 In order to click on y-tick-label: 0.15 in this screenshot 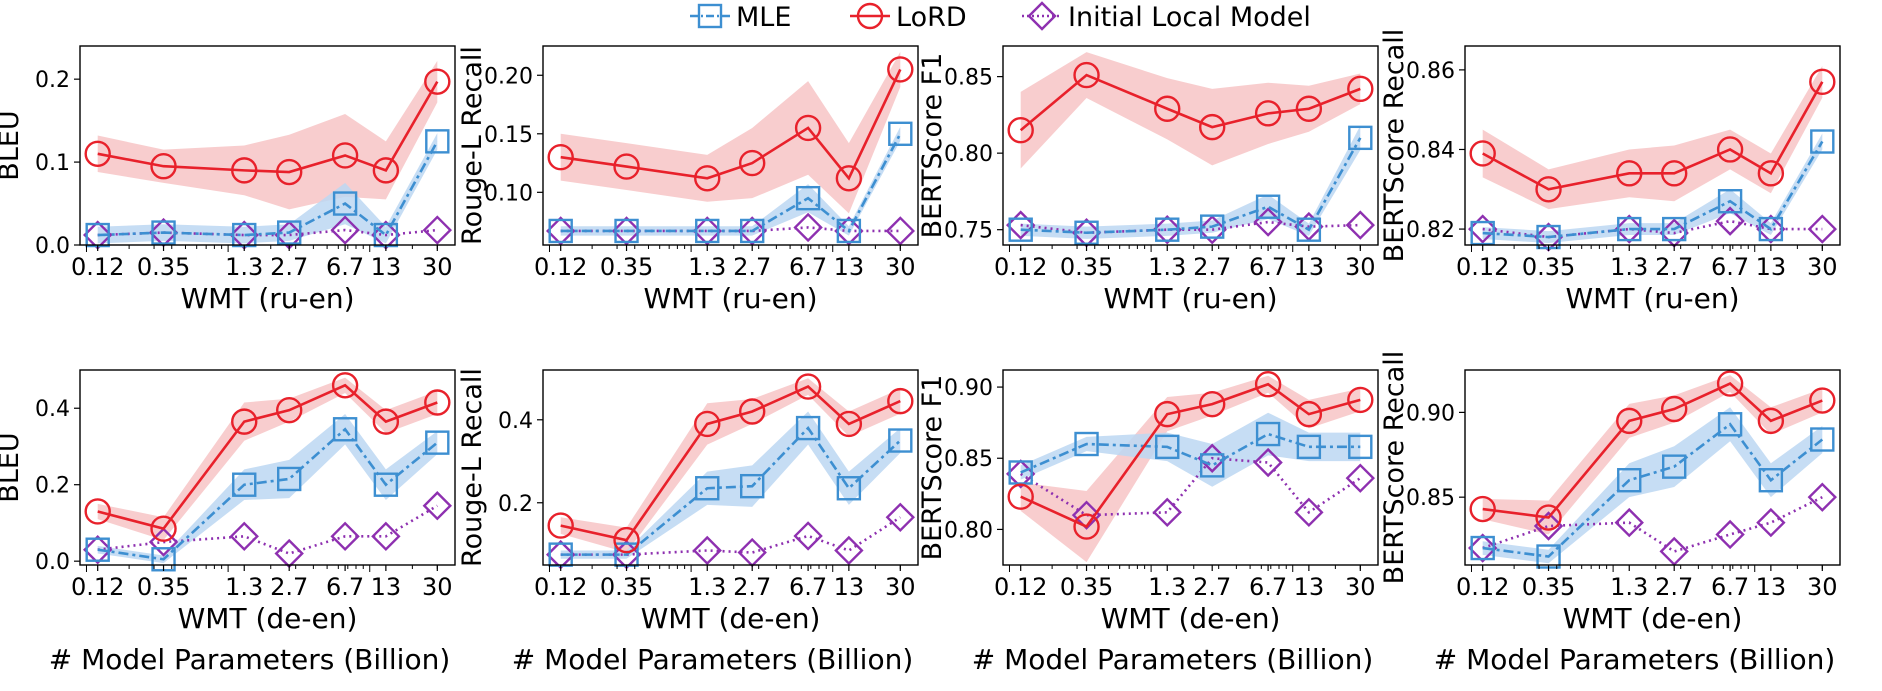, I will do `click(508, 135)`.